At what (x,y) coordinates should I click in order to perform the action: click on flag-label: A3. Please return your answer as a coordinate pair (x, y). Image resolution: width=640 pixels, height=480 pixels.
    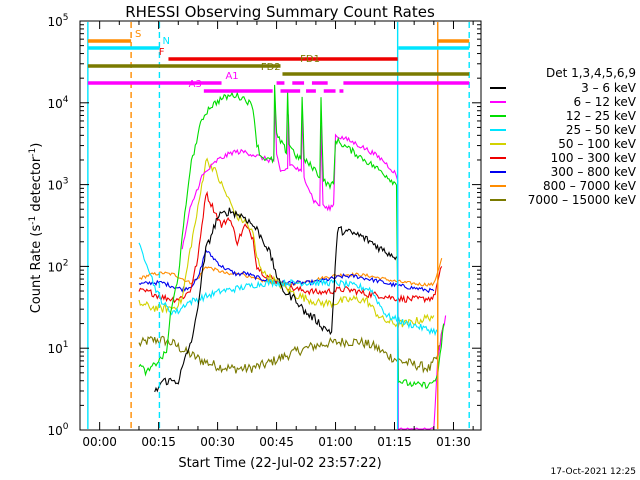
    Looking at the image, I should click on (195, 84).